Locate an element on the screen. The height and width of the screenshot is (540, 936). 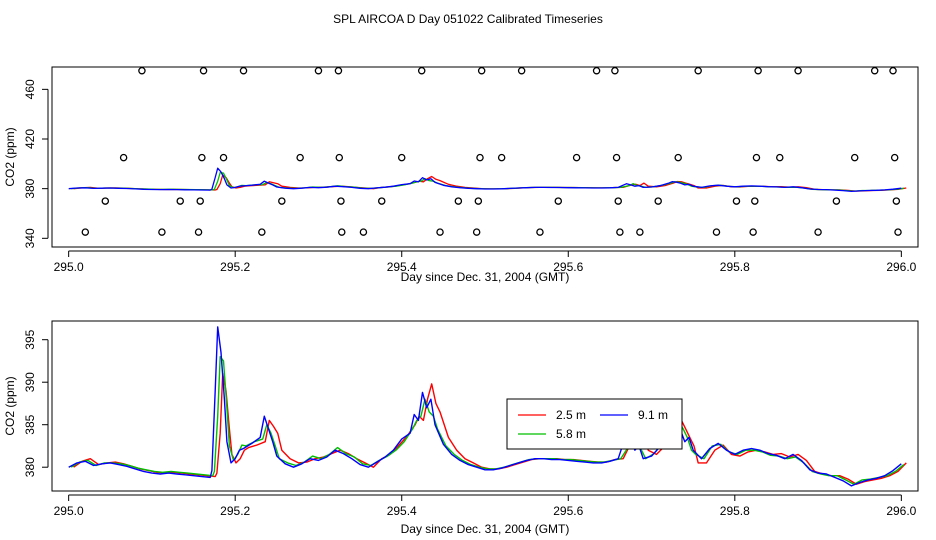
y-tick-label: 340 is located at coordinates (30, 238).